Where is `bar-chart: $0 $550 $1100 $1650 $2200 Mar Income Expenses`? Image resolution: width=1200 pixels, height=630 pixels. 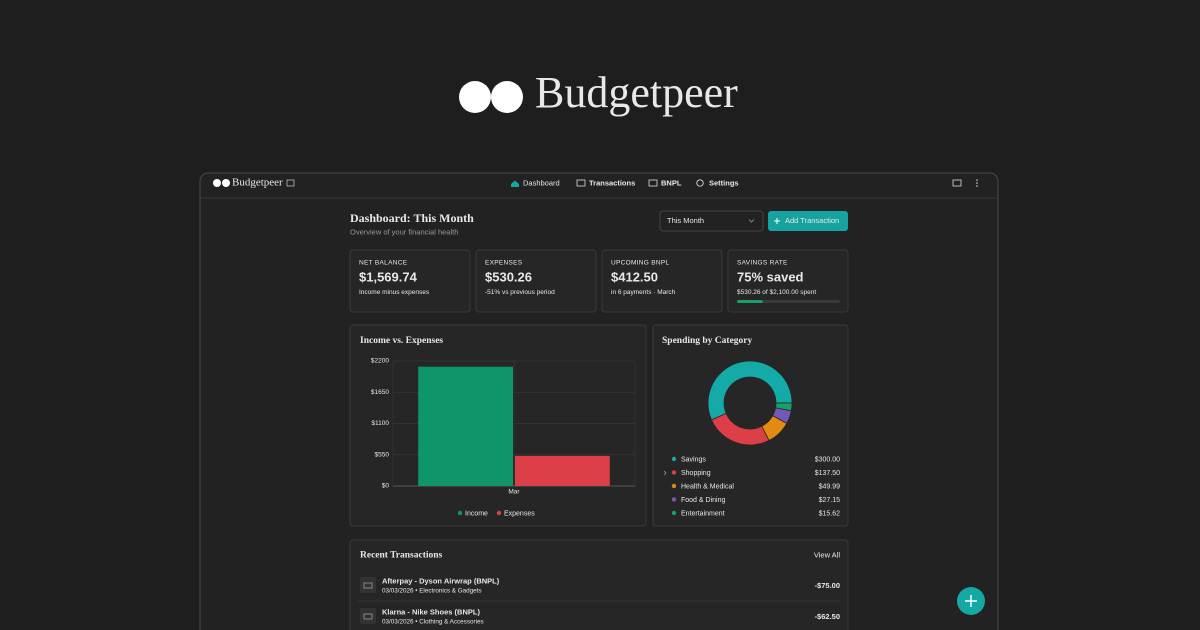 bar-chart: $0 $550 $1100 $1650 $2200 Mar Income Expenses is located at coordinates (503, 437).